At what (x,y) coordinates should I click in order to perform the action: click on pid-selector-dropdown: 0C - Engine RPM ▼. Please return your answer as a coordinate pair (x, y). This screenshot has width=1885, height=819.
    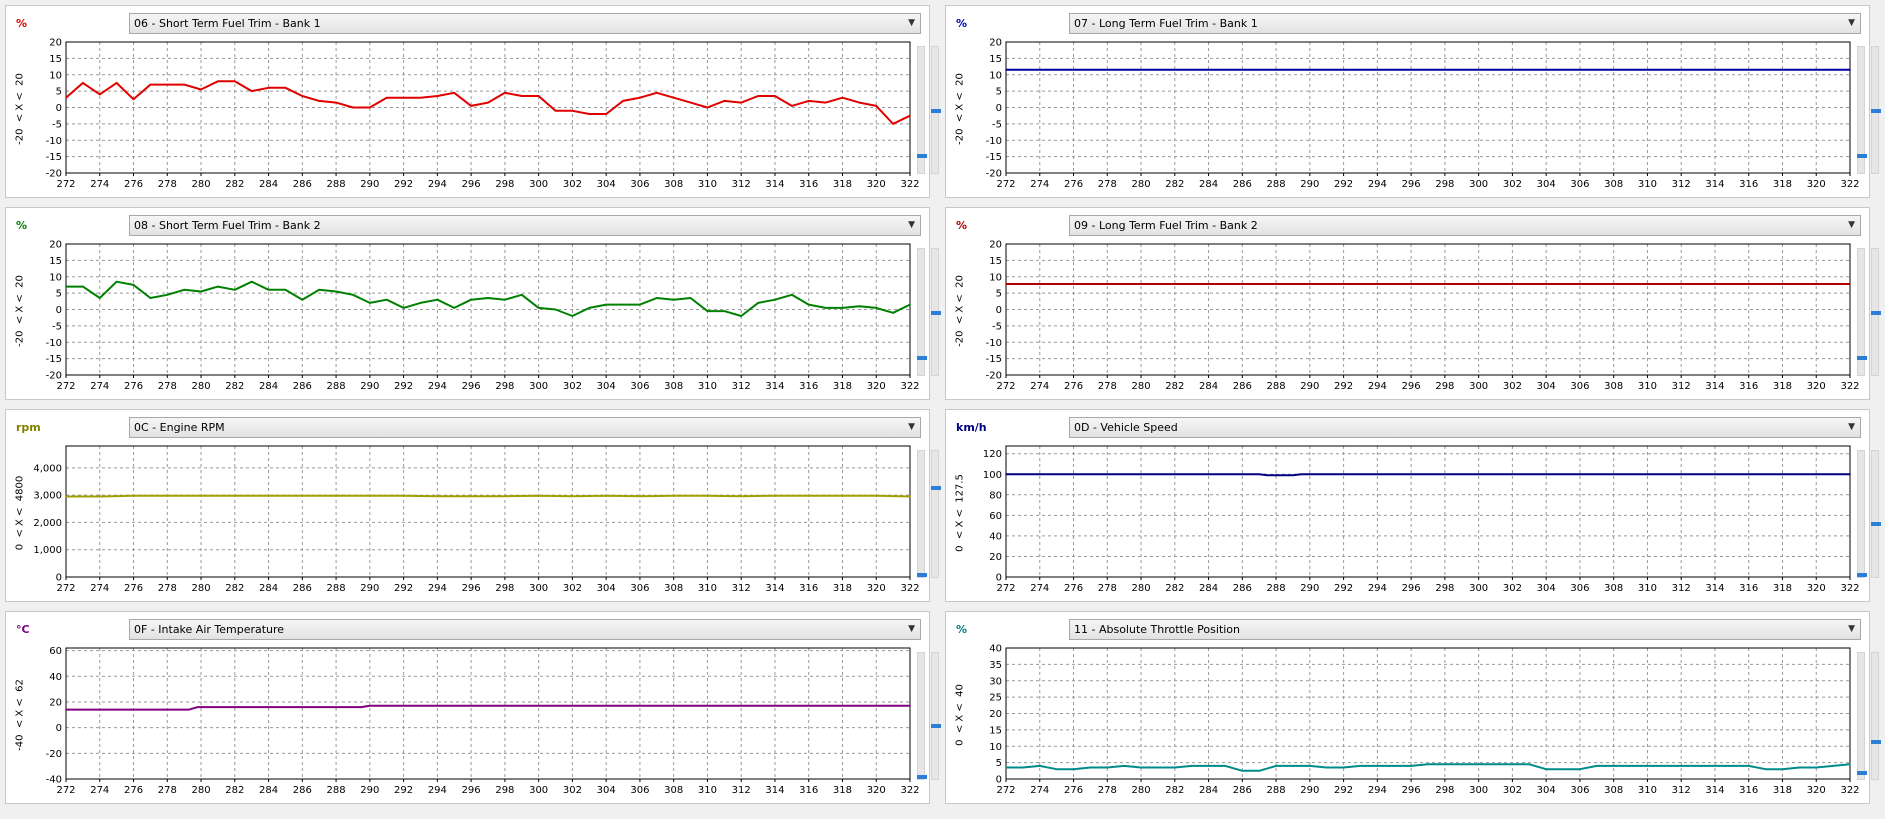
    Looking at the image, I should click on (525, 427).